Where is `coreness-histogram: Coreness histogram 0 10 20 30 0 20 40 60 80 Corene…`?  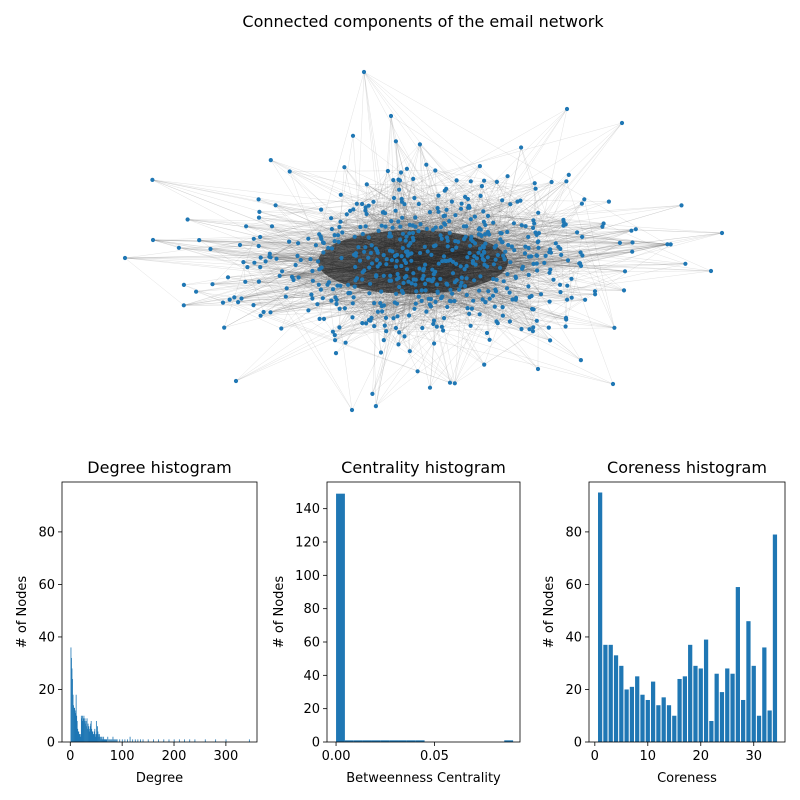
coreness-histogram: Coreness histogram 0 10 20 30 0 20 40 60 80 Corene… is located at coordinates (664, 622).